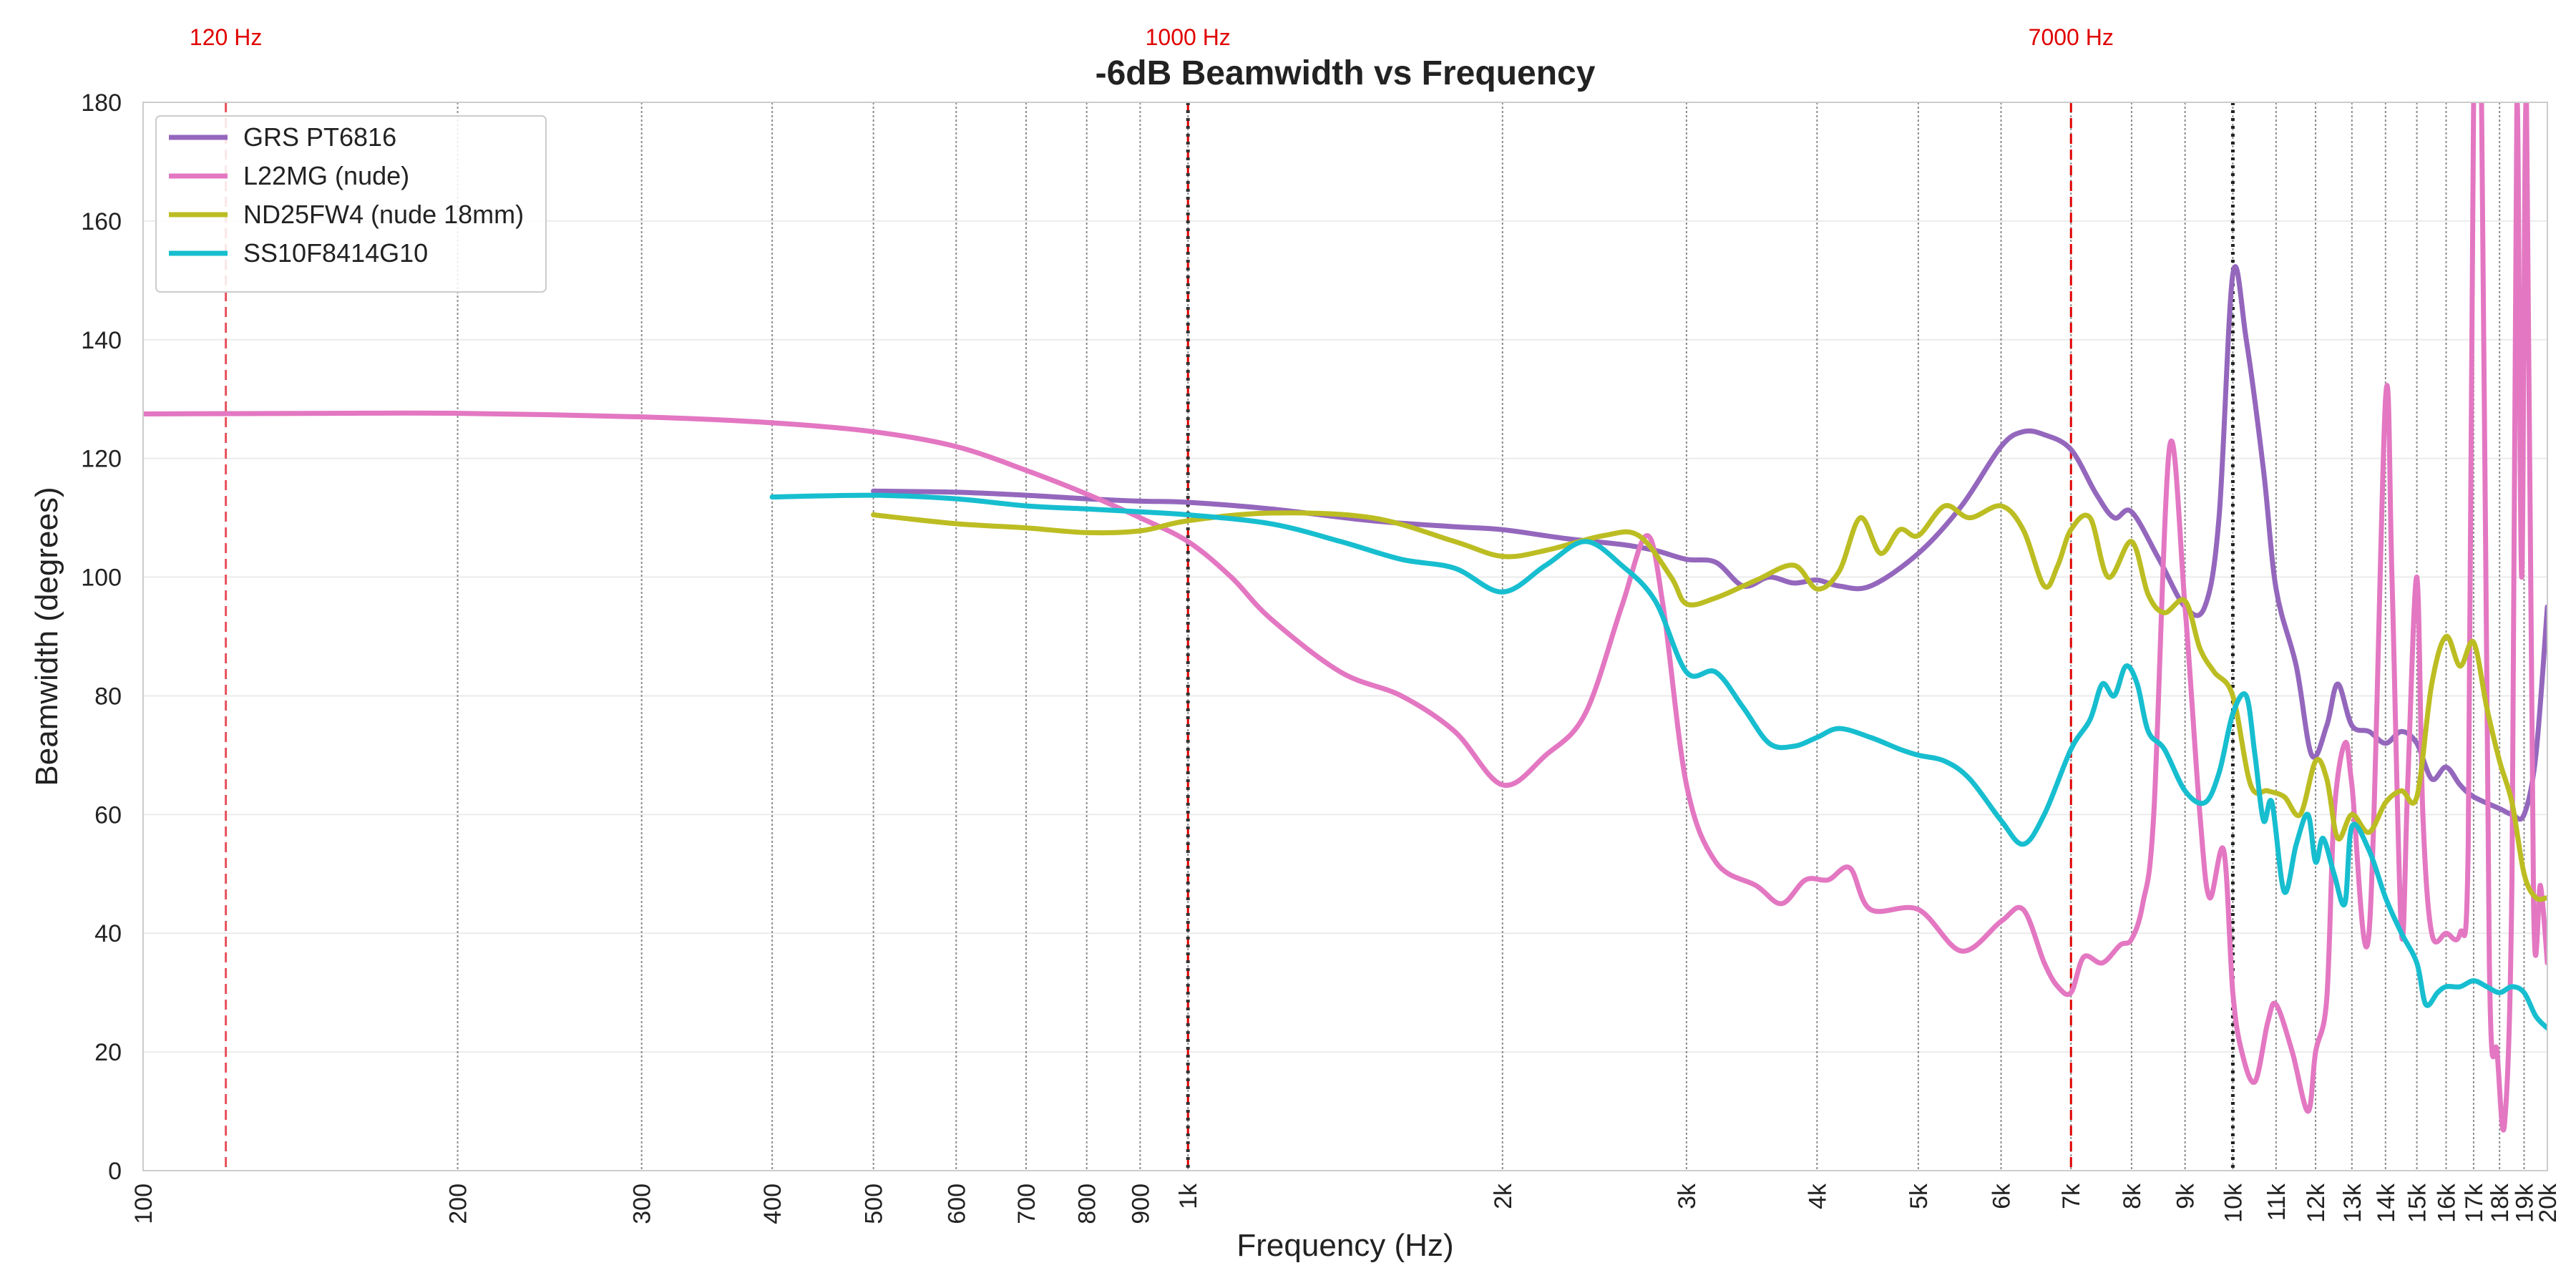 The width and height of the screenshot is (2576, 1288). I want to click on x-tick-label: 200, so click(458, 1204).